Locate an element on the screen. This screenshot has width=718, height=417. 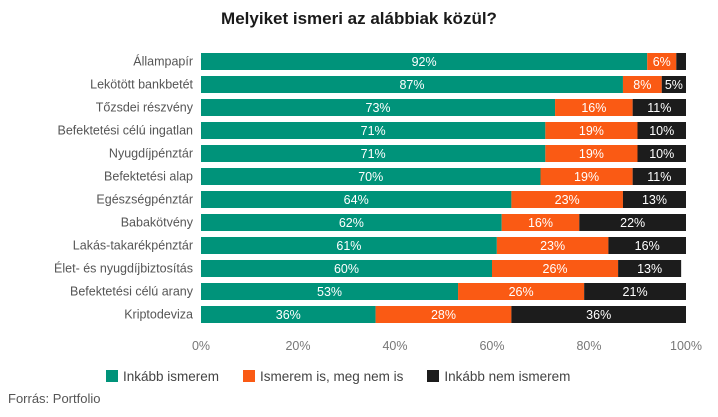
category-label: Tőzsdei részvény is located at coordinates (145, 108).